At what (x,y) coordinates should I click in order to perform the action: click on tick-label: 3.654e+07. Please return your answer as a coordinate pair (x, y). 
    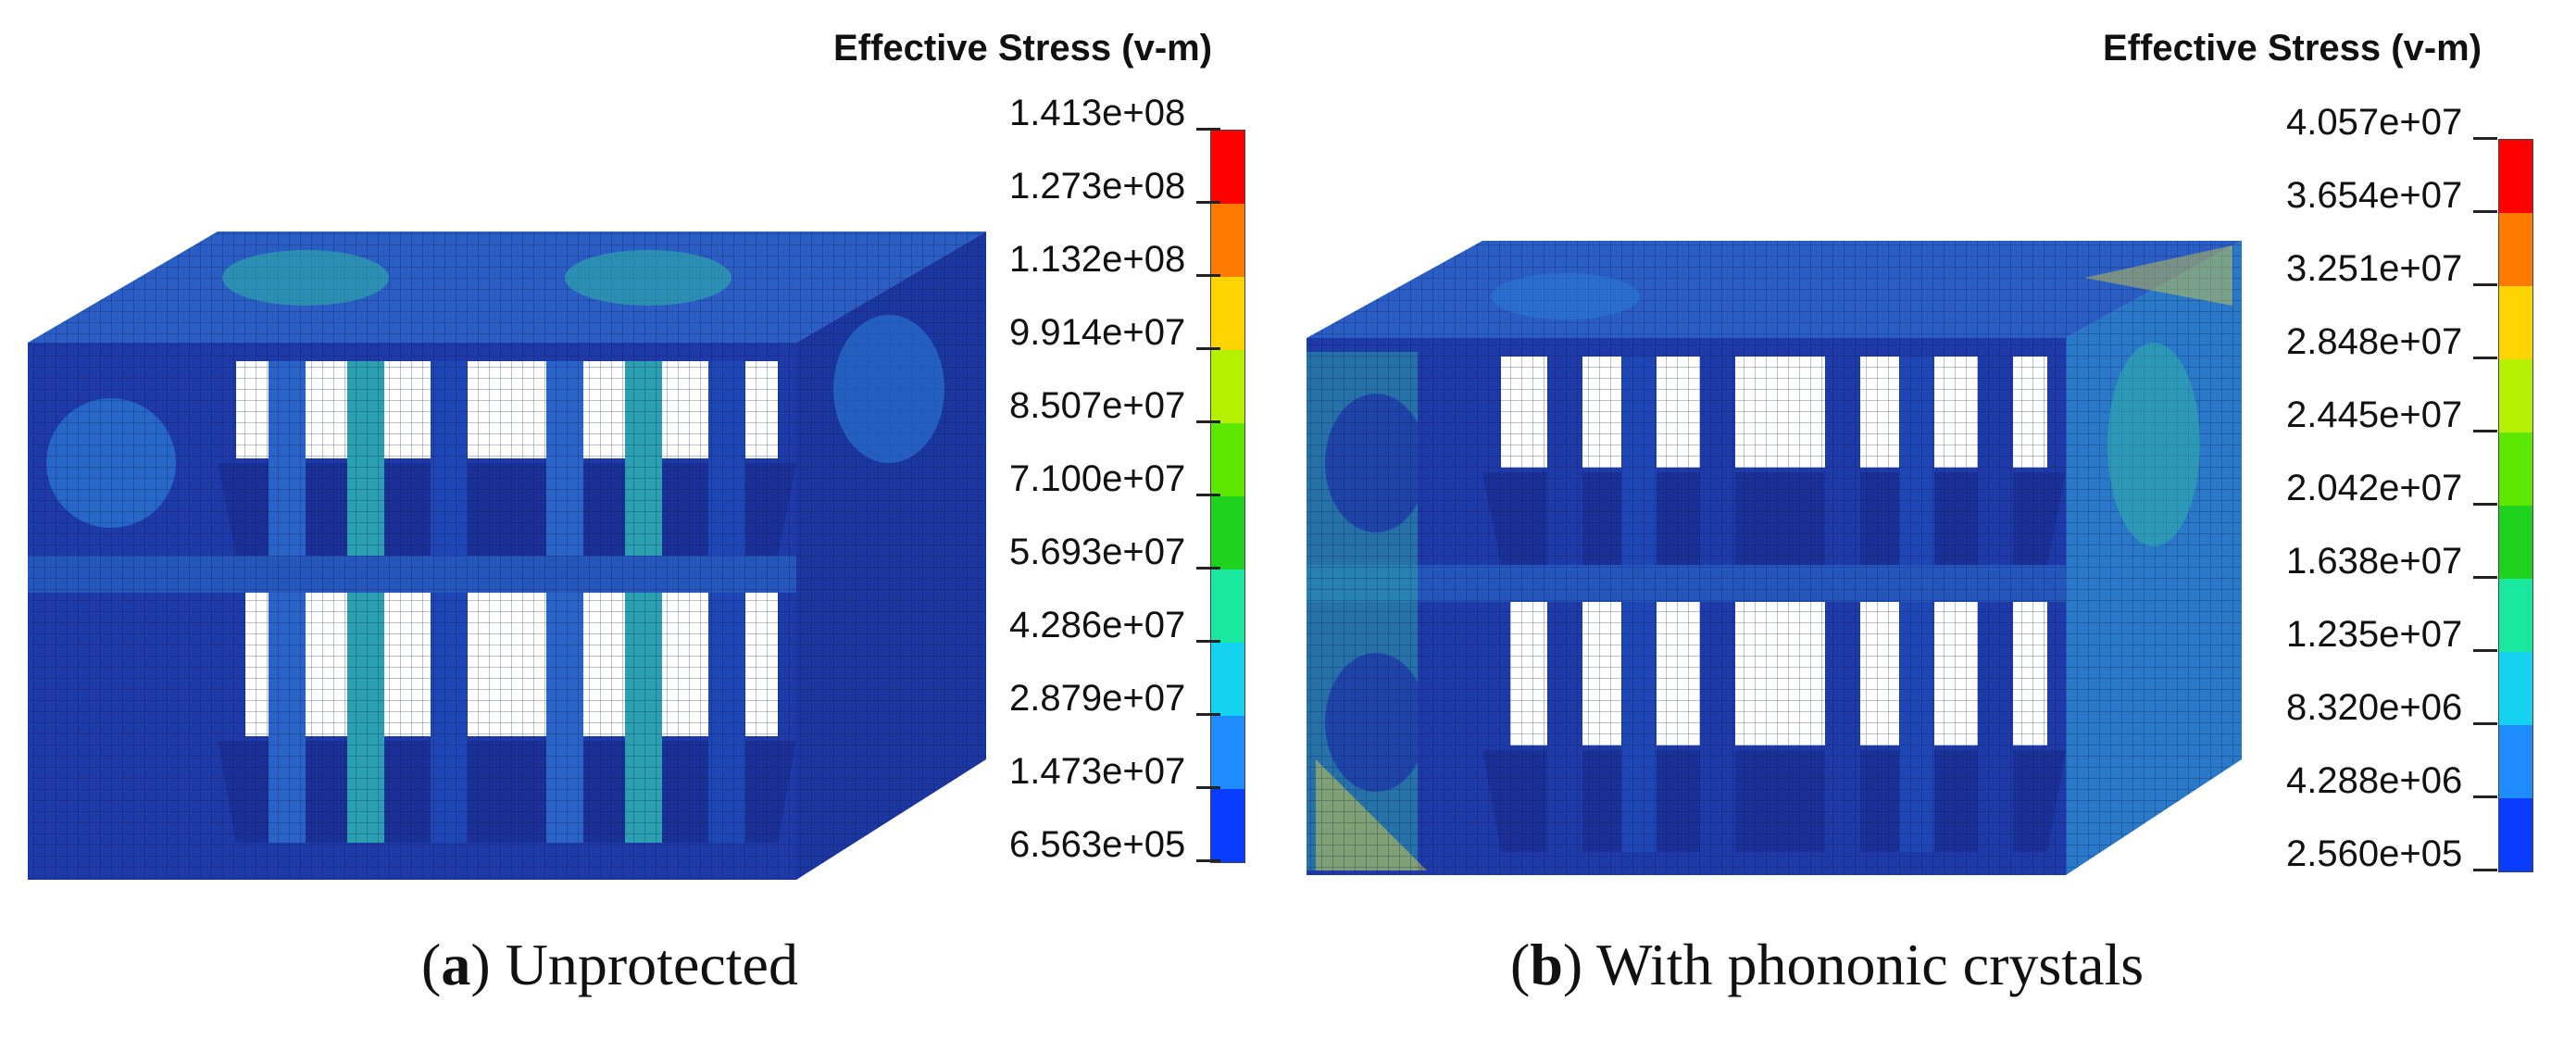
    Looking at the image, I should click on (2374, 195).